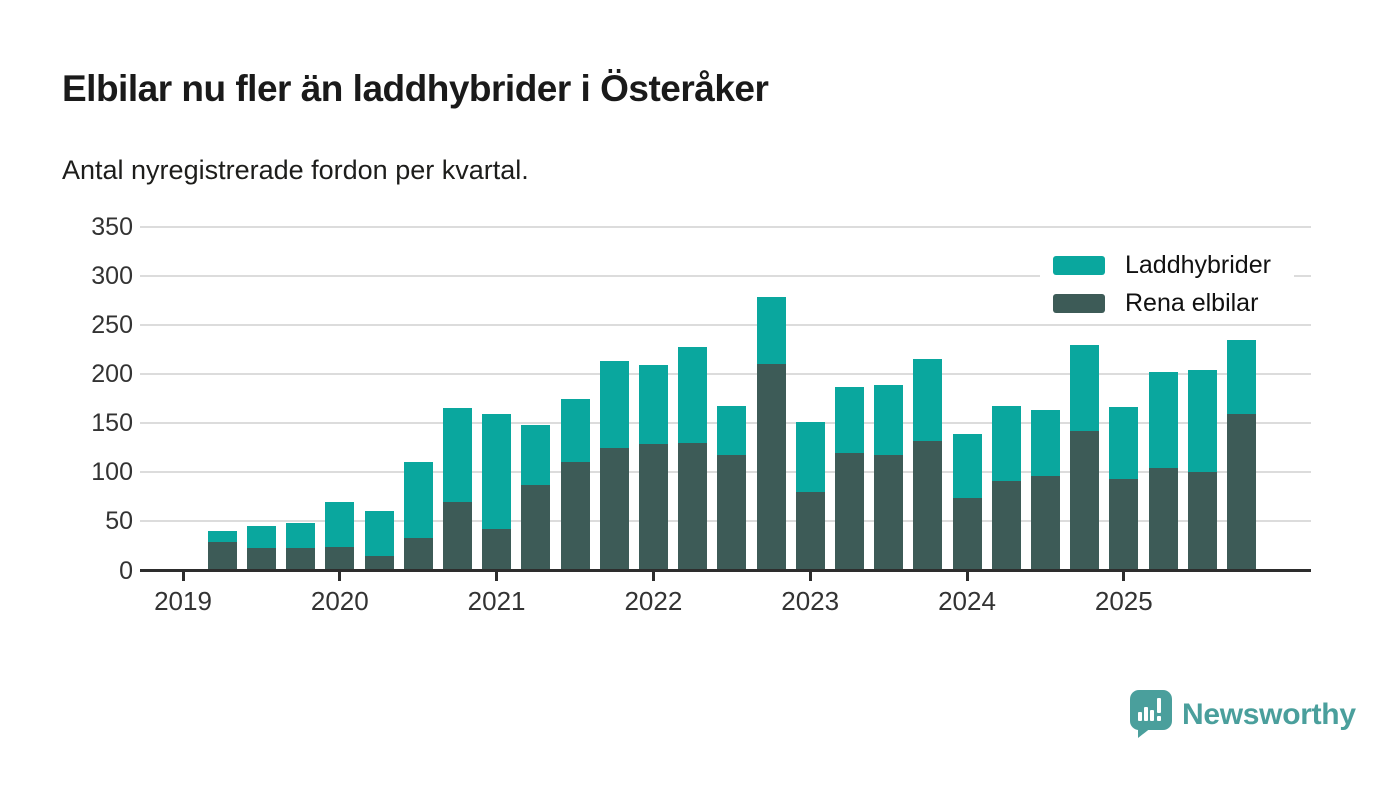 This screenshot has width=1400, height=793. What do you see at coordinates (112, 373) in the screenshot?
I see `y-axis-label-200: 200` at bounding box center [112, 373].